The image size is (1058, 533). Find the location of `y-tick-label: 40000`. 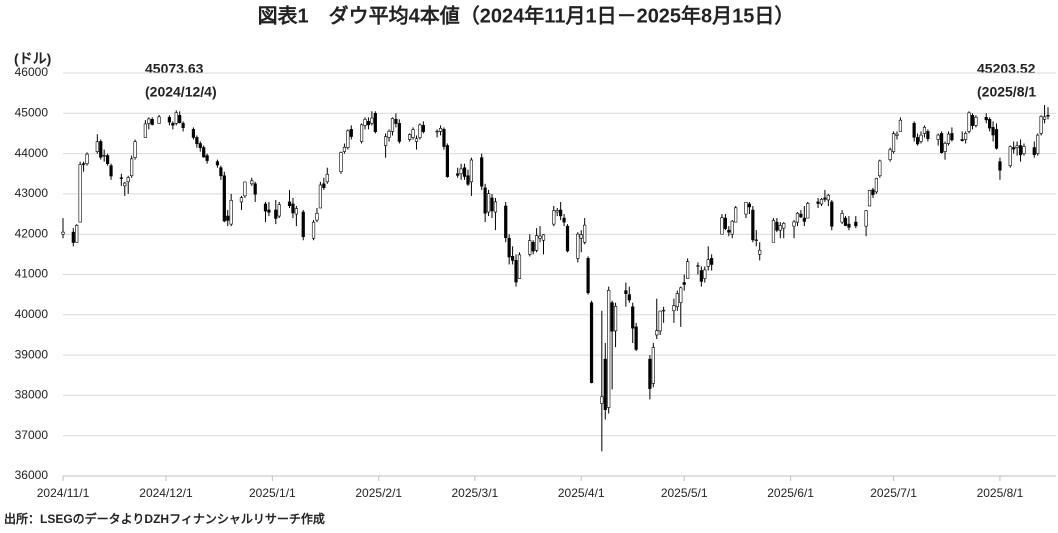

y-tick-label: 40000 is located at coordinates (32, 314).